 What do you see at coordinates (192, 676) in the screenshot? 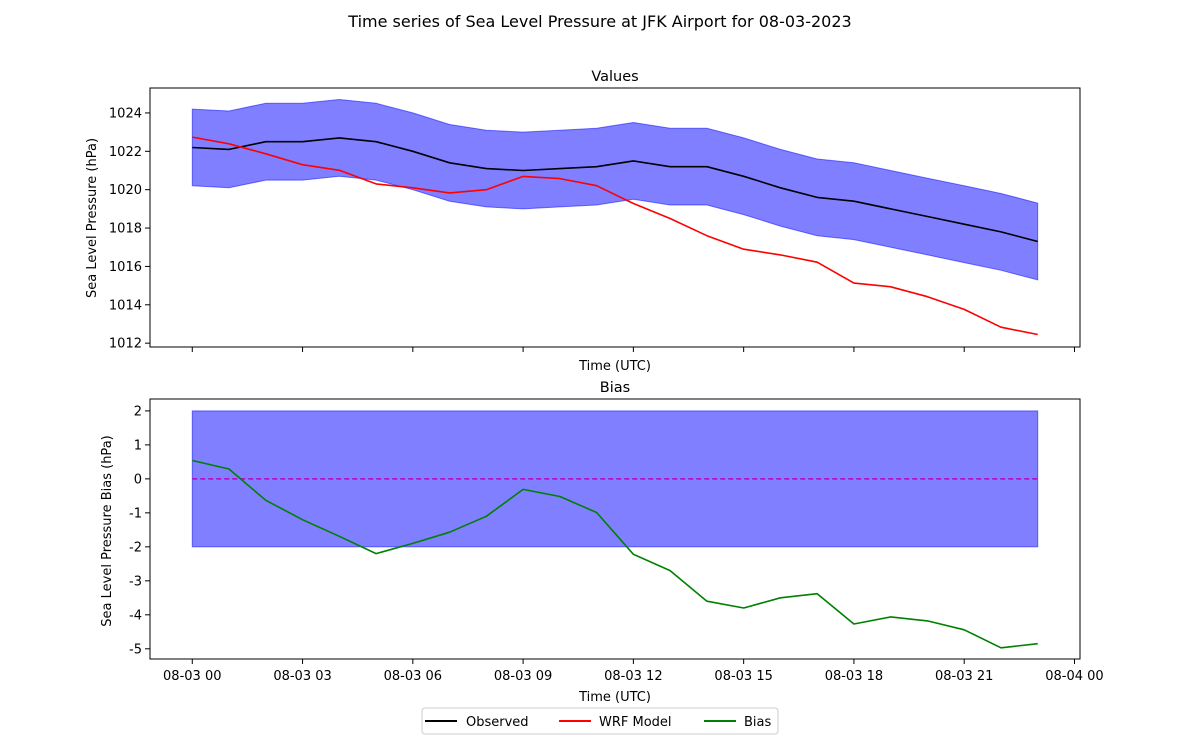
I see `x-tick-label: 08-03 00` at bounding box center [192, 676].